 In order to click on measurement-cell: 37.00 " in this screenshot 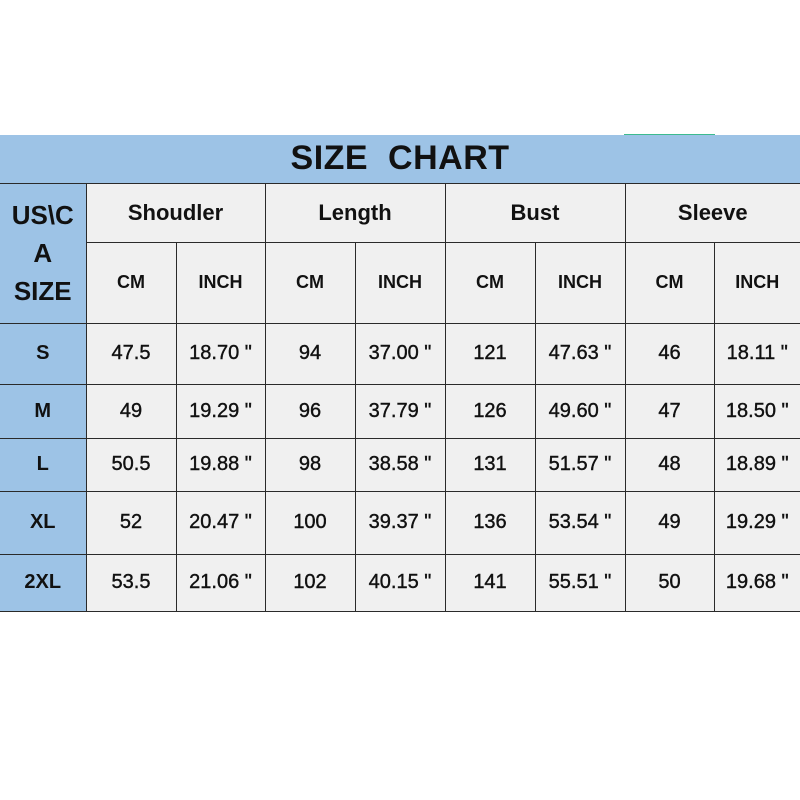, I will do `click(400, 353)`.